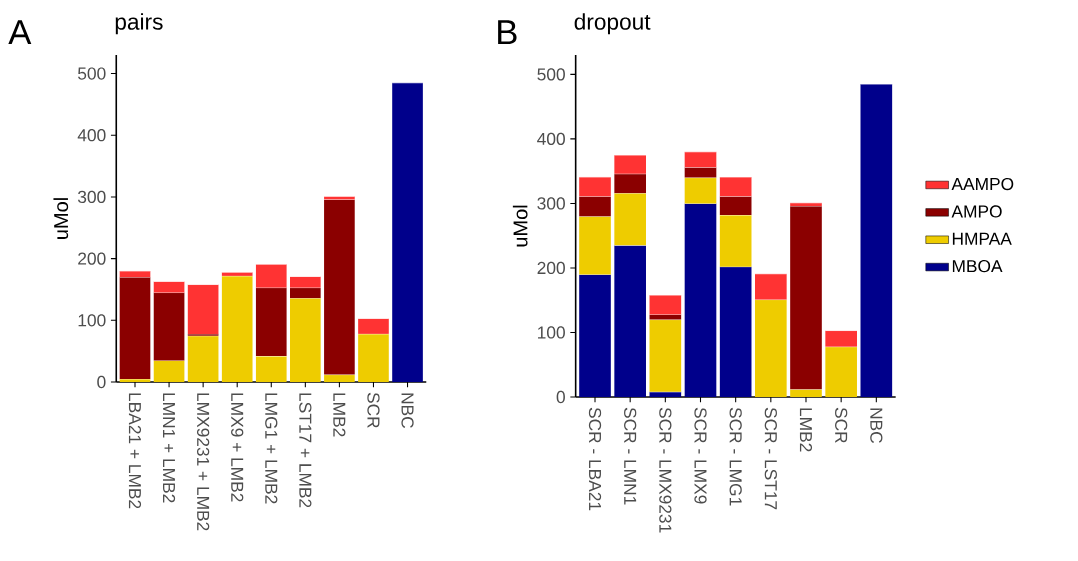  What do you see at coordinates (20, 32) in the screenshot?
I see `text: A` at bounding box center [20, 32].